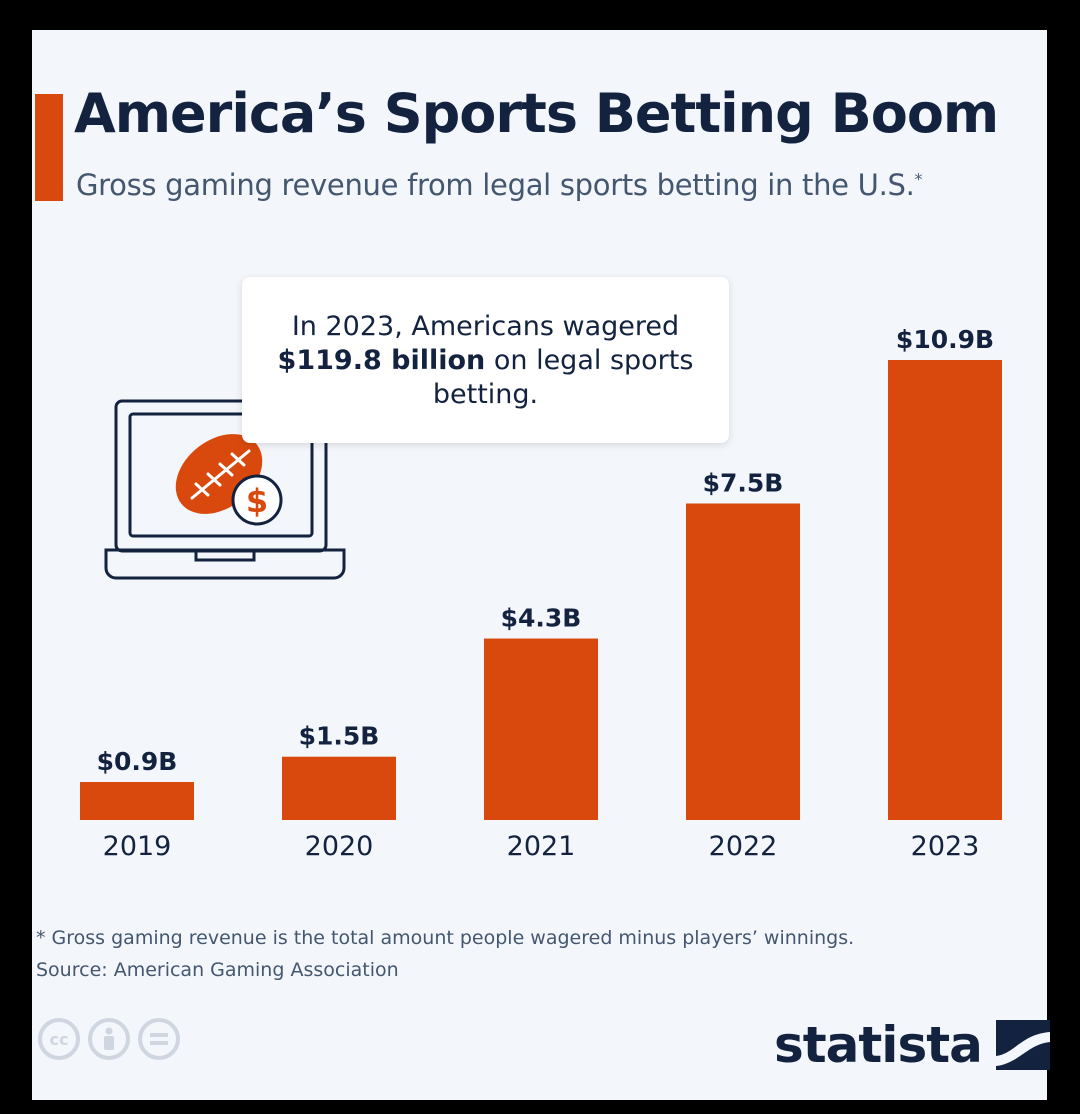 This screenshot has height=1114, width=1080. I want to click on data-label-2020: $1.5B, so click(339, 736).